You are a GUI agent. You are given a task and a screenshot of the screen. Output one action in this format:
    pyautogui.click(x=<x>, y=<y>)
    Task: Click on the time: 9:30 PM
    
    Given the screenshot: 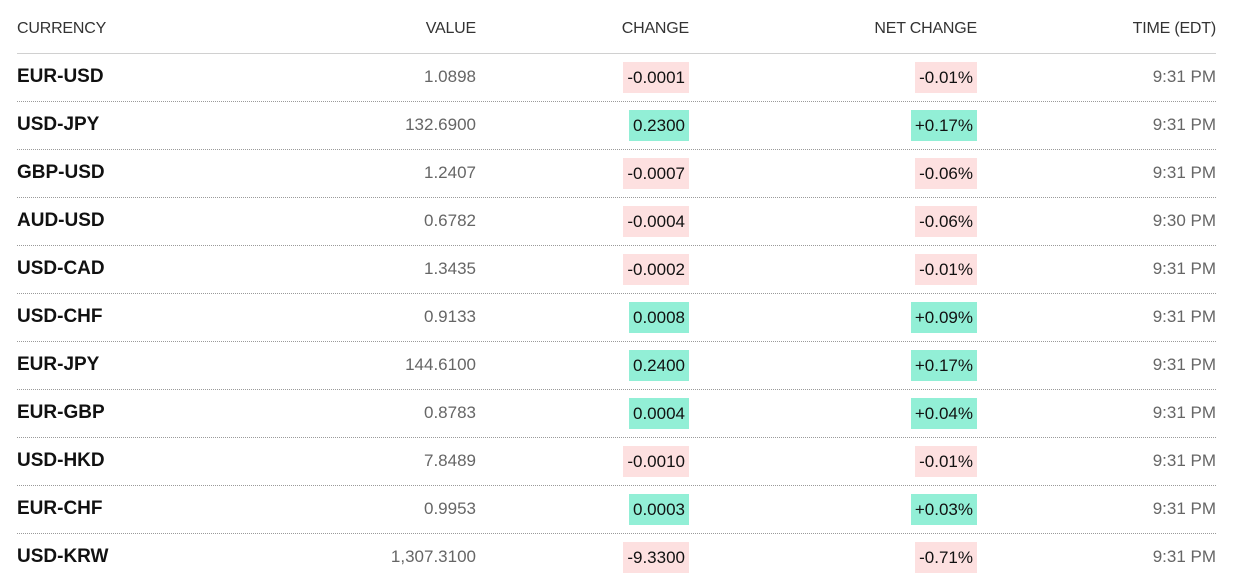 What is the action you would take?
    pyautogui.click(x=1184, y=220)
    